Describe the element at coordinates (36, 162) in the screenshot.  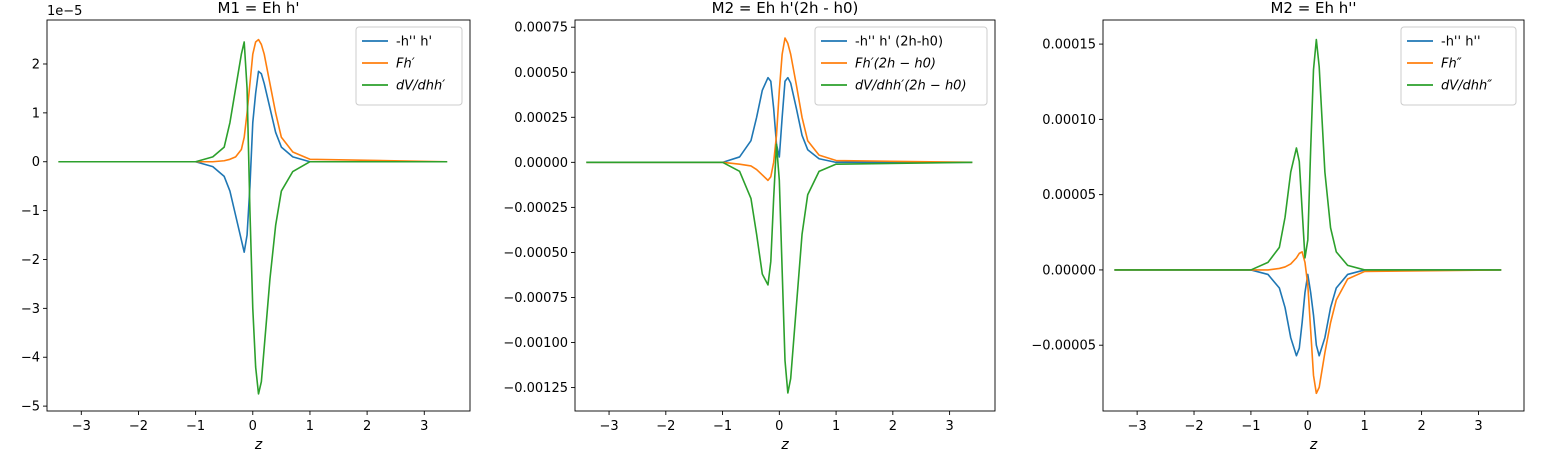
I see `y-tick-label: 0` at that location.